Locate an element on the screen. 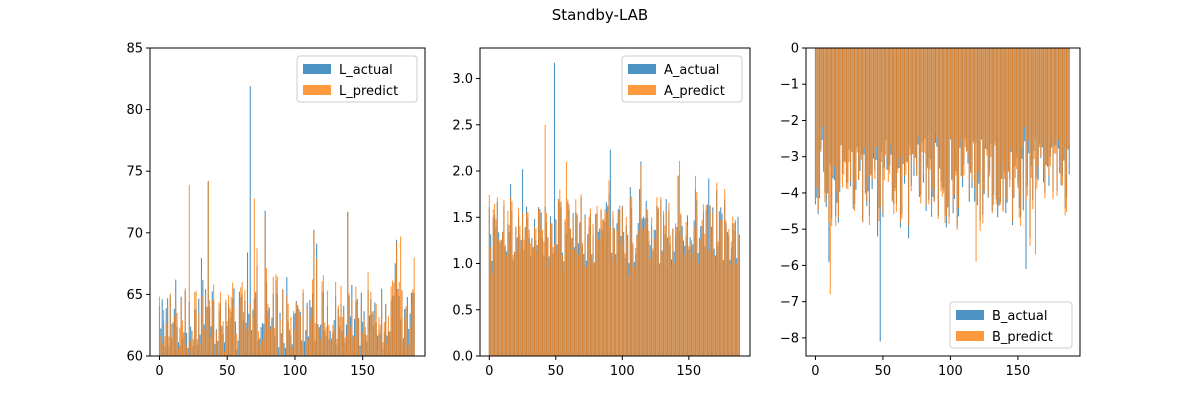 The width and height of the screenshot is (1200, 400). legend-swatch is located at coordinates (642, 69).